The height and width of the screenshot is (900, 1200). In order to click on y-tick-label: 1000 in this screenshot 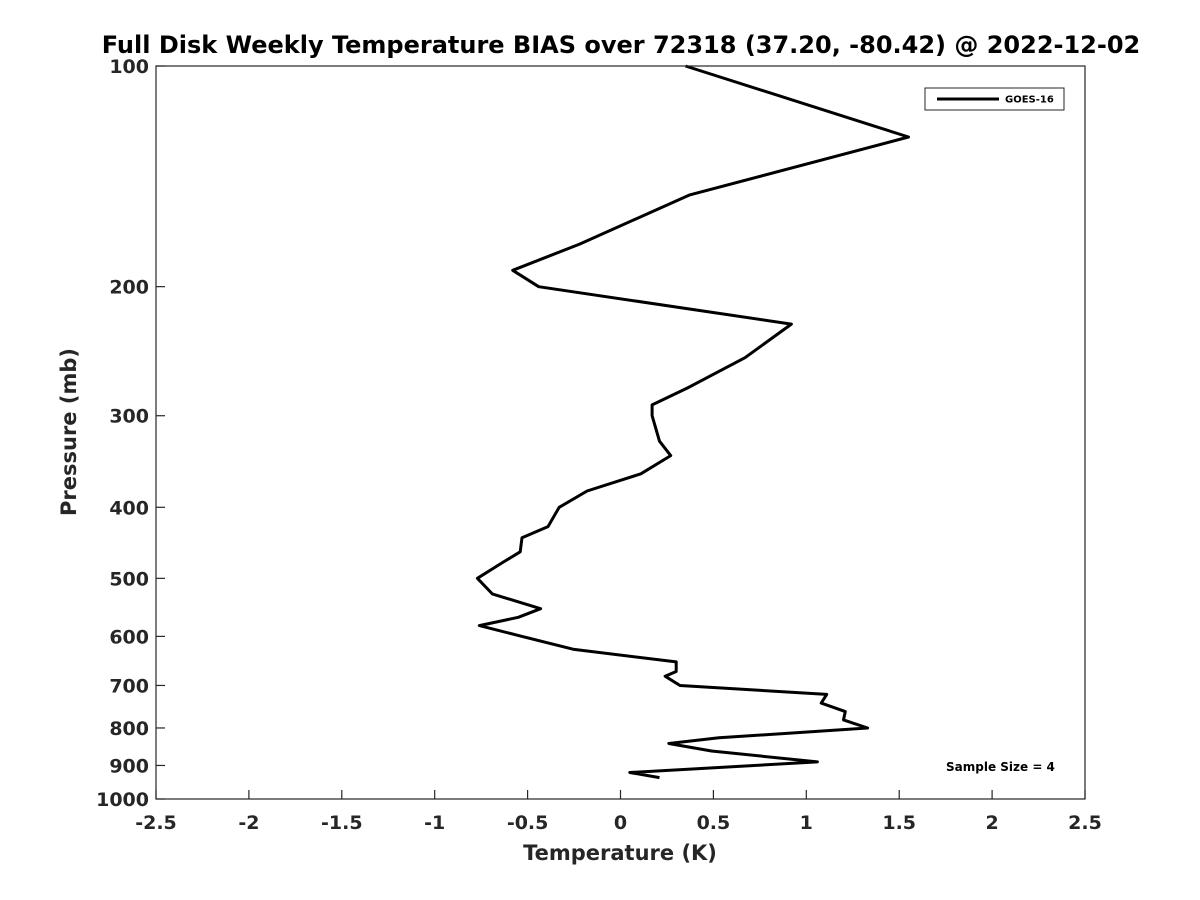, I will do `click(122, 800)`.